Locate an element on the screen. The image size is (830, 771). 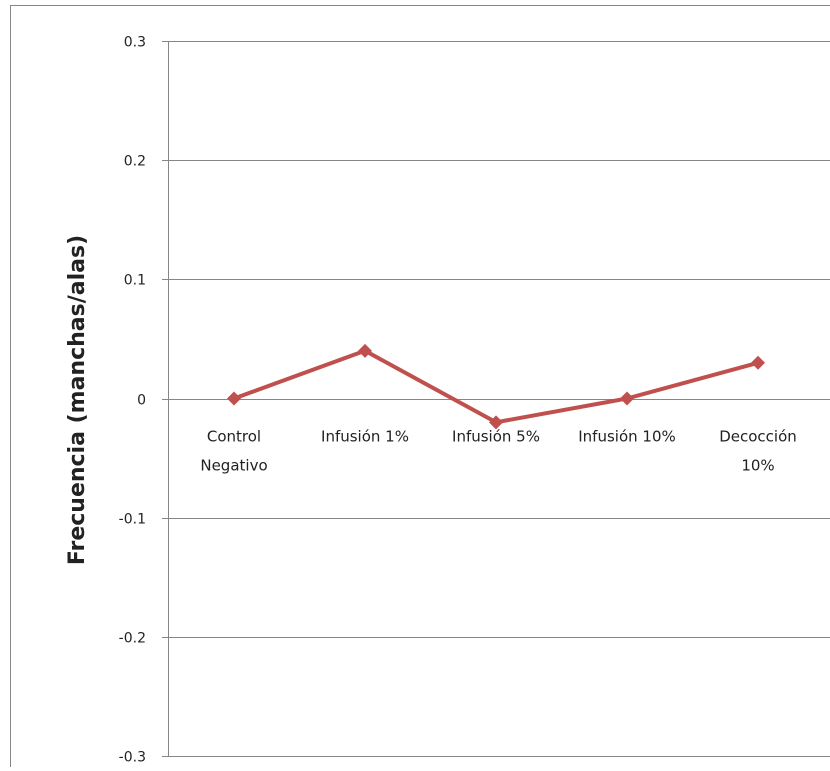
x-category-label: Infusión 1% is located at coordinates (365, 437).